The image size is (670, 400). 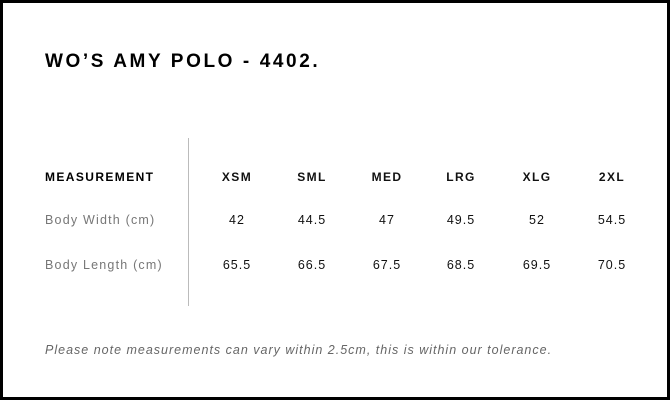 What do you see at coordinates (183, 61) in the screenshot?
I see `page-title: WO’S AMY POLO - 4402.` at bounding box center [183, 61].